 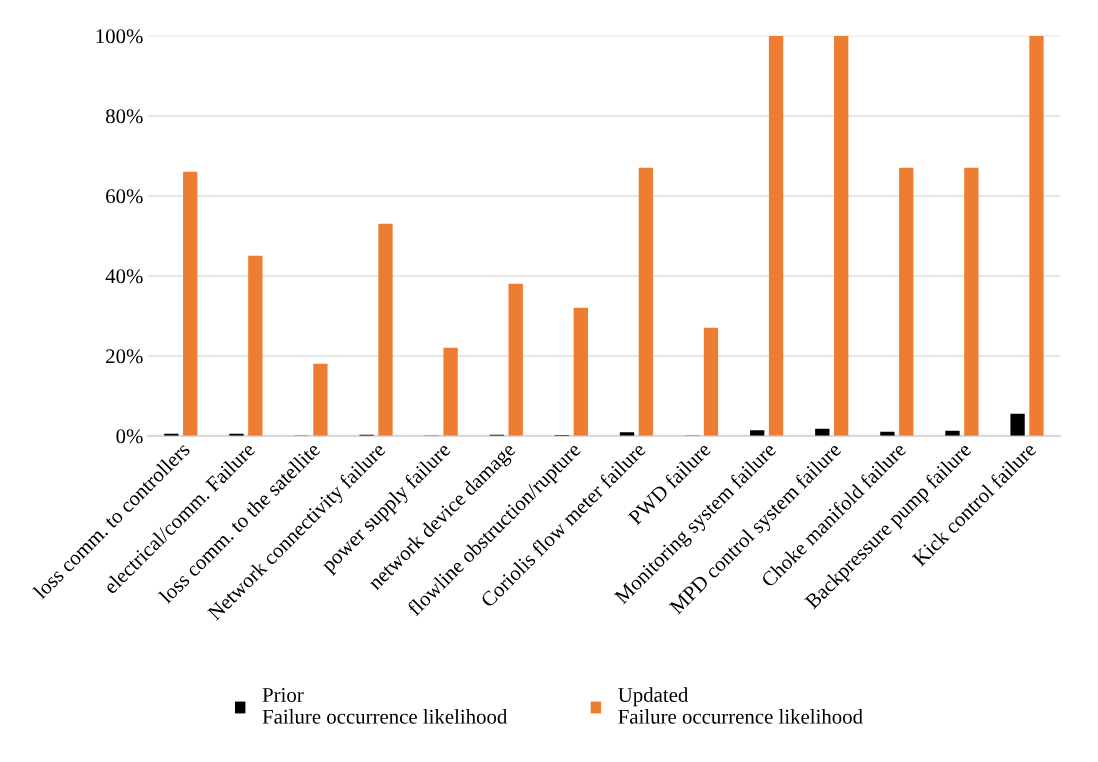 I want to click on y-tick-label: 60%, so click(x=124, y=196).